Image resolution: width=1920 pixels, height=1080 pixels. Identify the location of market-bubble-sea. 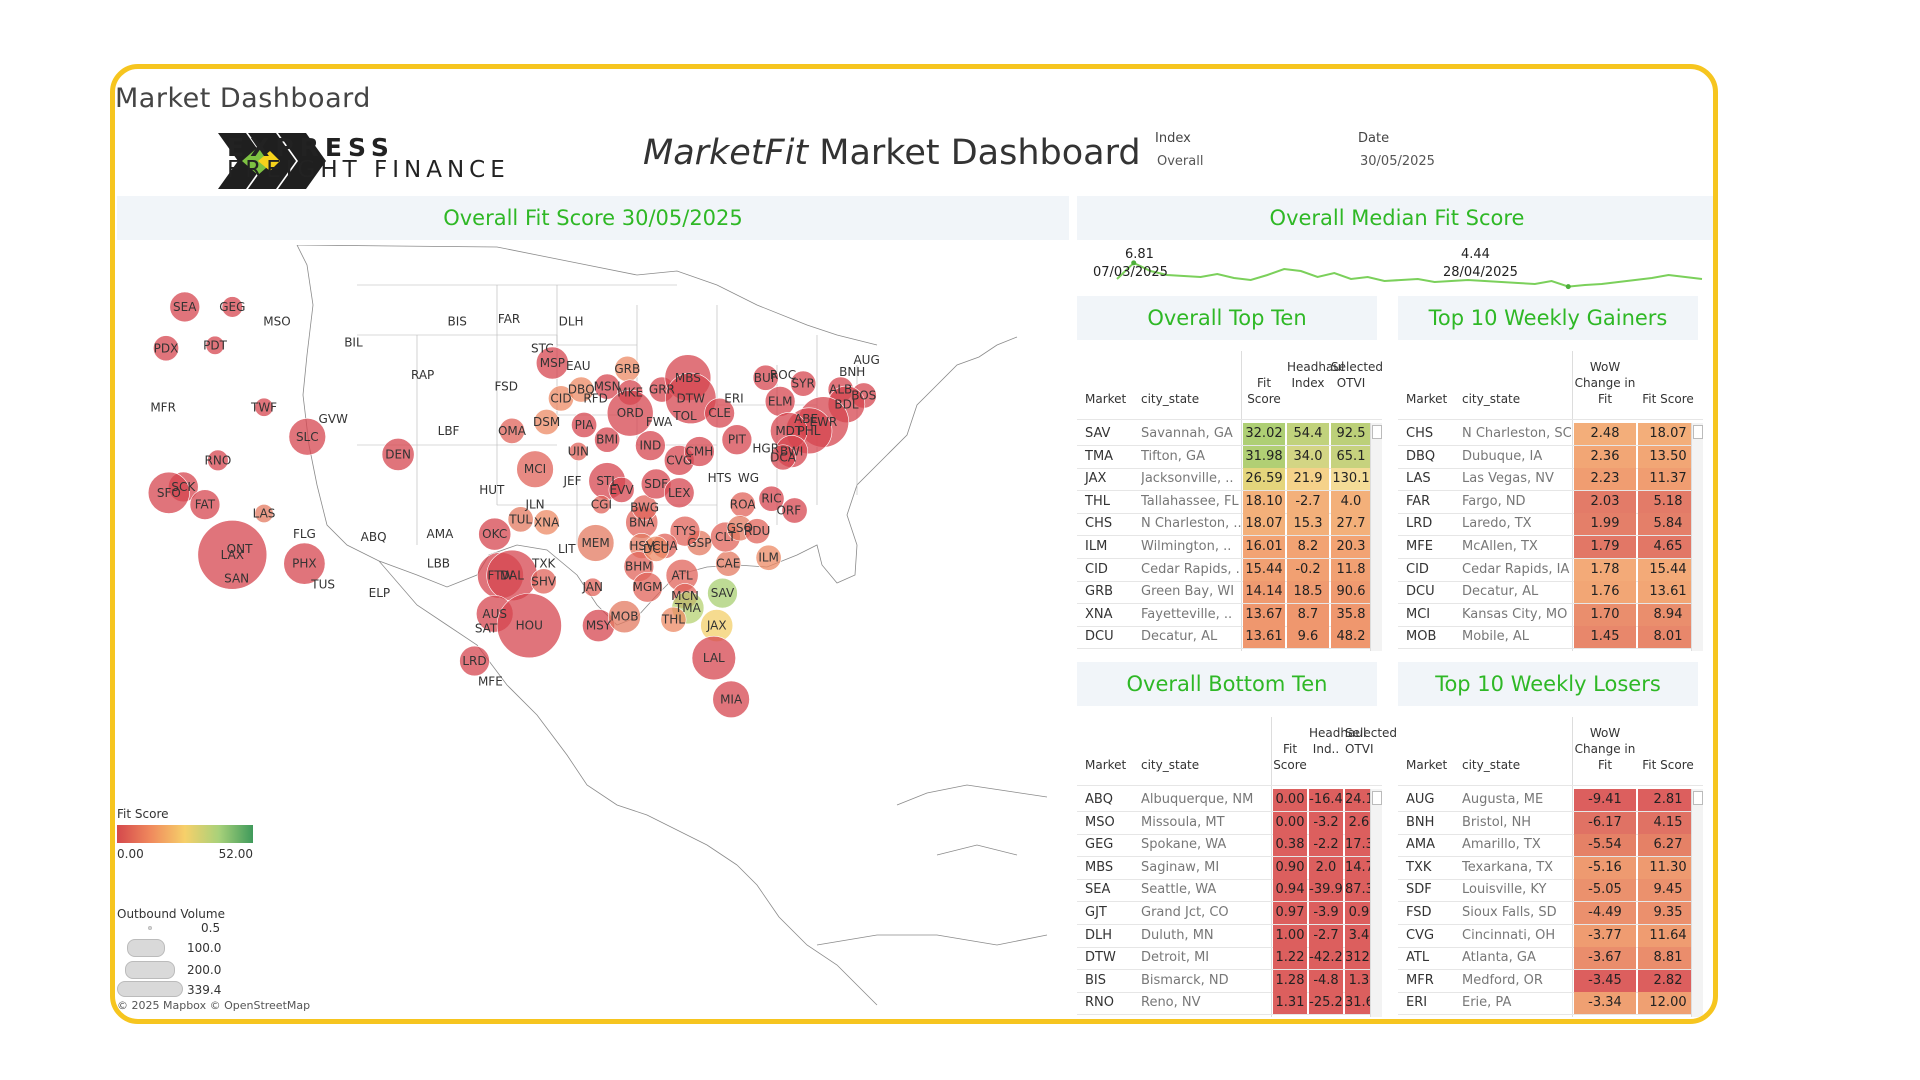
(185, 307).